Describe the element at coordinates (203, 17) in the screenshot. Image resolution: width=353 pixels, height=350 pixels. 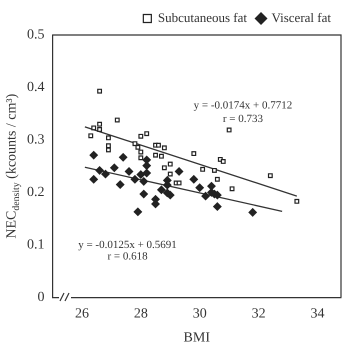
I see `legend-label: Subcutaneous fat` at that location.